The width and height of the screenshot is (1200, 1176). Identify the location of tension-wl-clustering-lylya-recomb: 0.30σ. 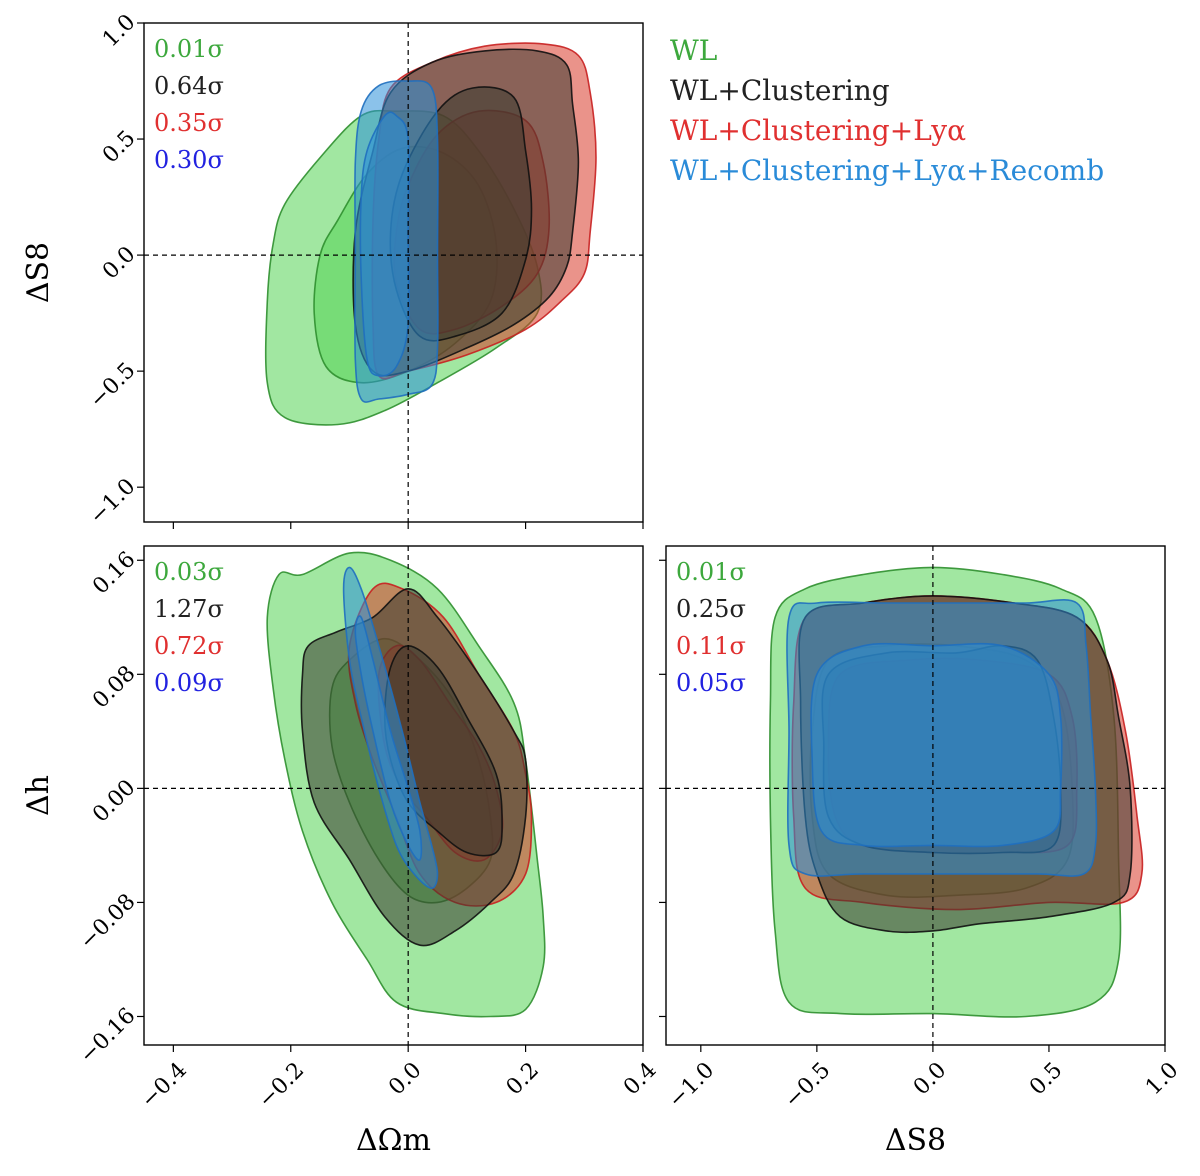
(189, 160).